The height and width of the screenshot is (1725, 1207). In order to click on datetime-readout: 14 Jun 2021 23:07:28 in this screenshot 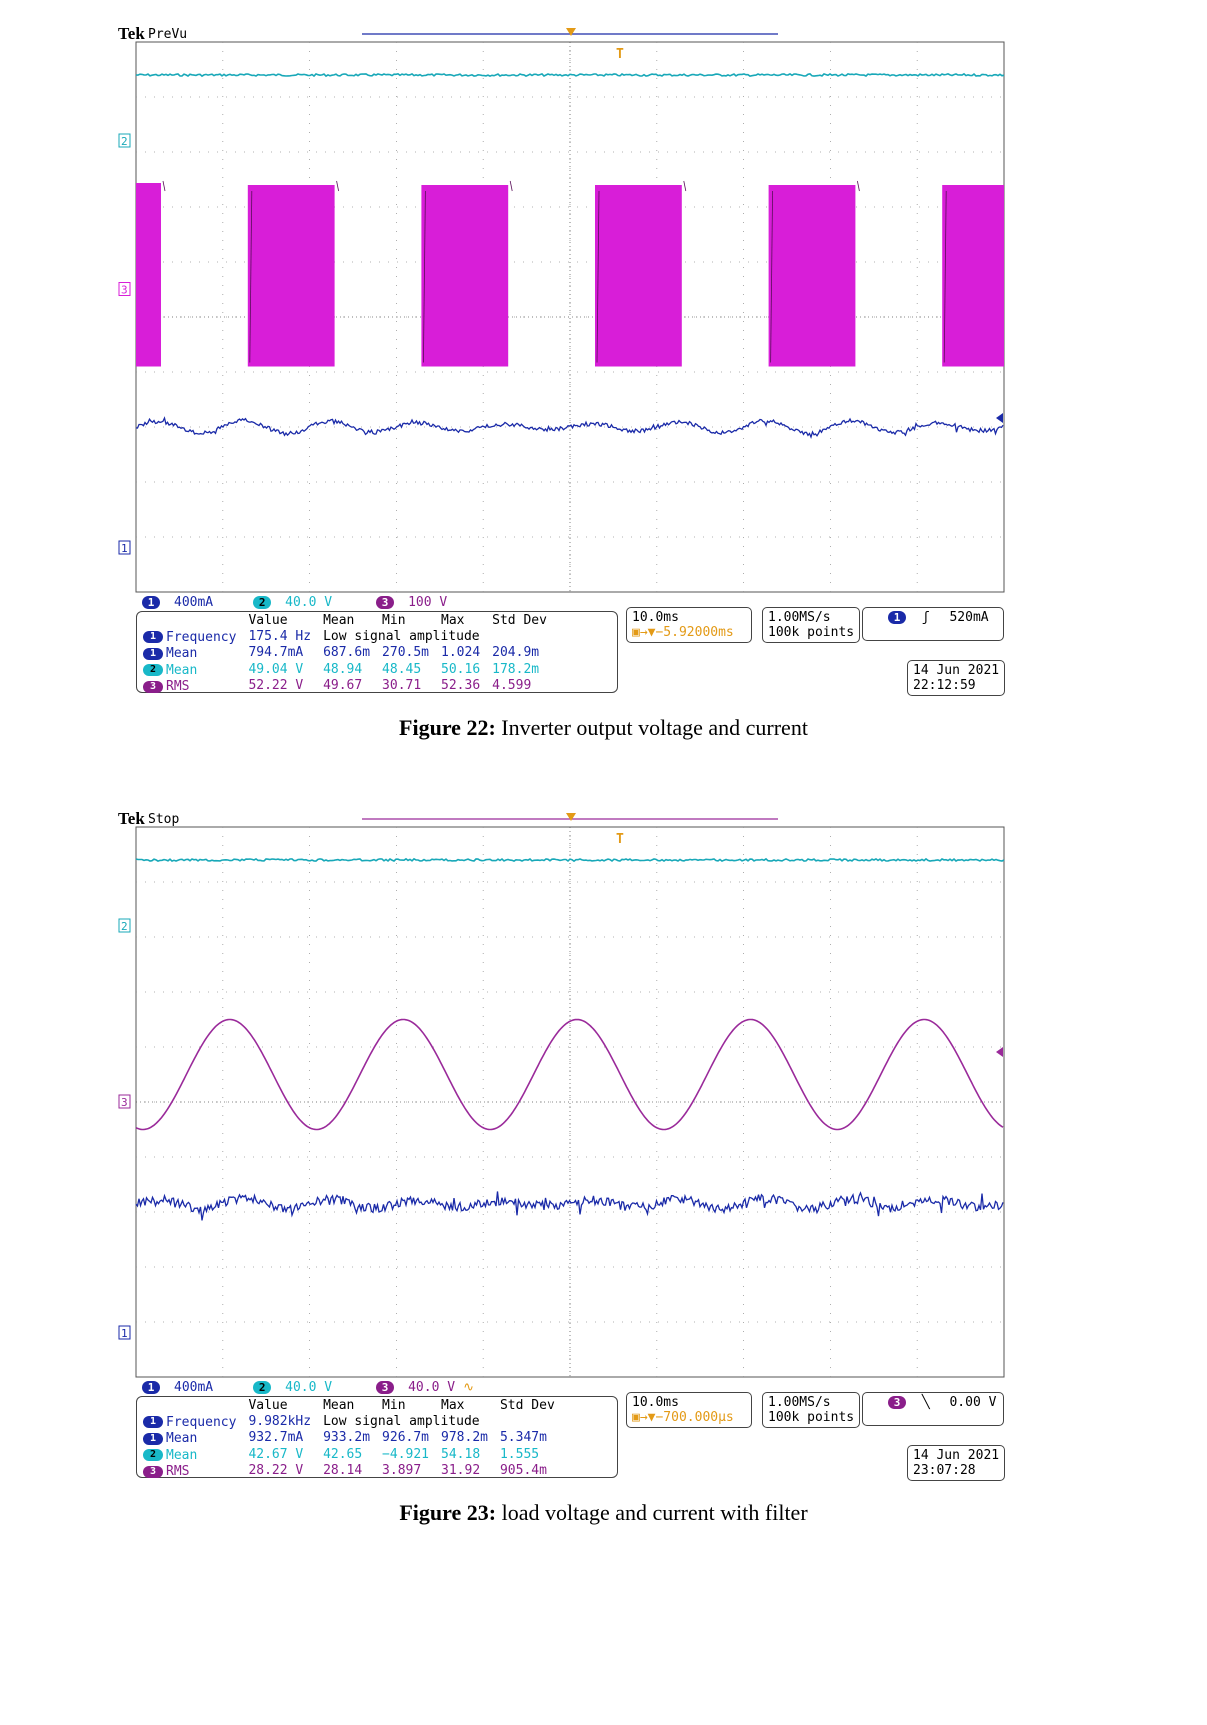, I will do `click(956, 1463)`.